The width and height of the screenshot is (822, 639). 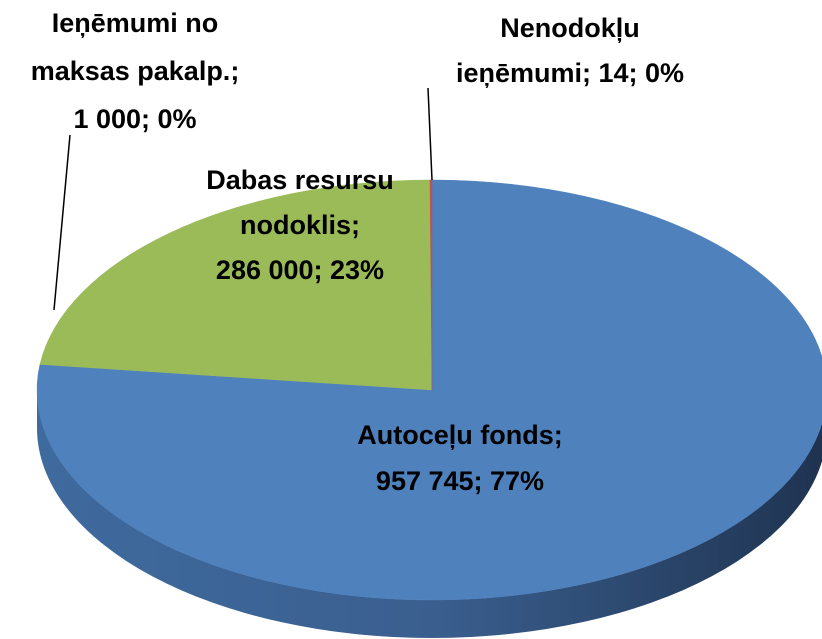 What do you see at coordinates (300, 225) in the screenshot?
I see `data-label: nodoklis;` at bounding box center [300, 225].